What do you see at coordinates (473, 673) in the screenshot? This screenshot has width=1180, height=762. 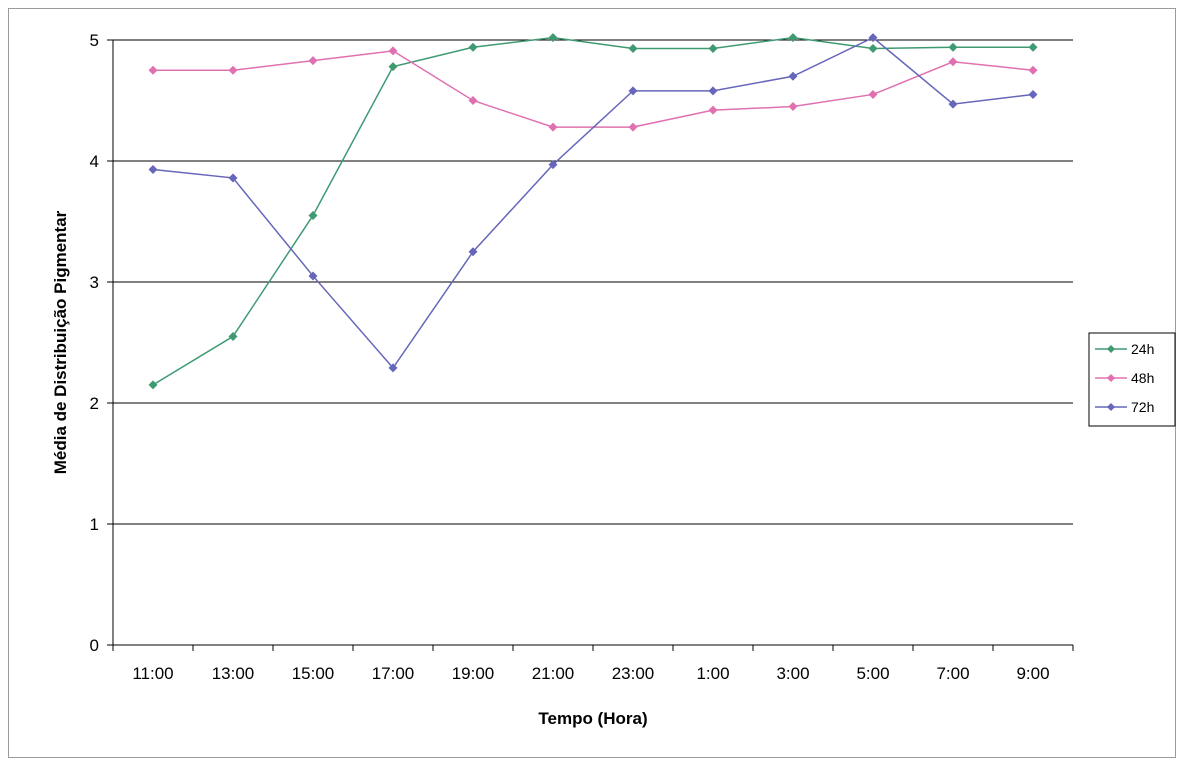 I see `x-tick-label: 19:00` at bounding box center [473, 673].